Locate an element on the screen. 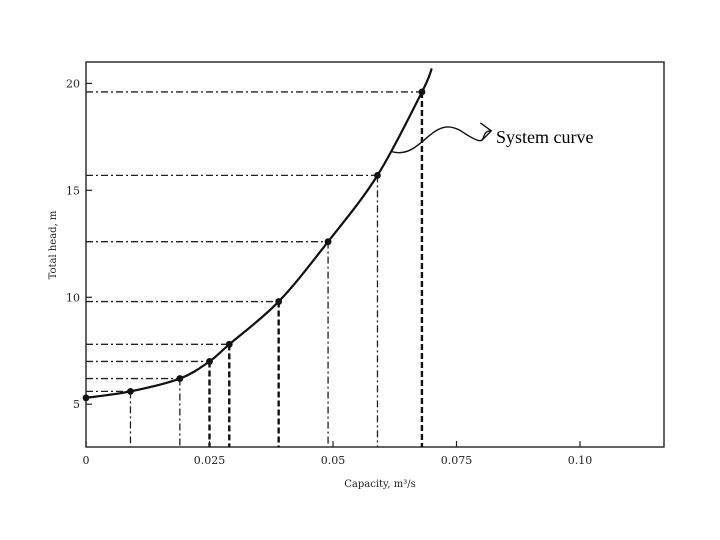  x-axis-label: Capacity, m³/s is located at coordinates (379, 484).